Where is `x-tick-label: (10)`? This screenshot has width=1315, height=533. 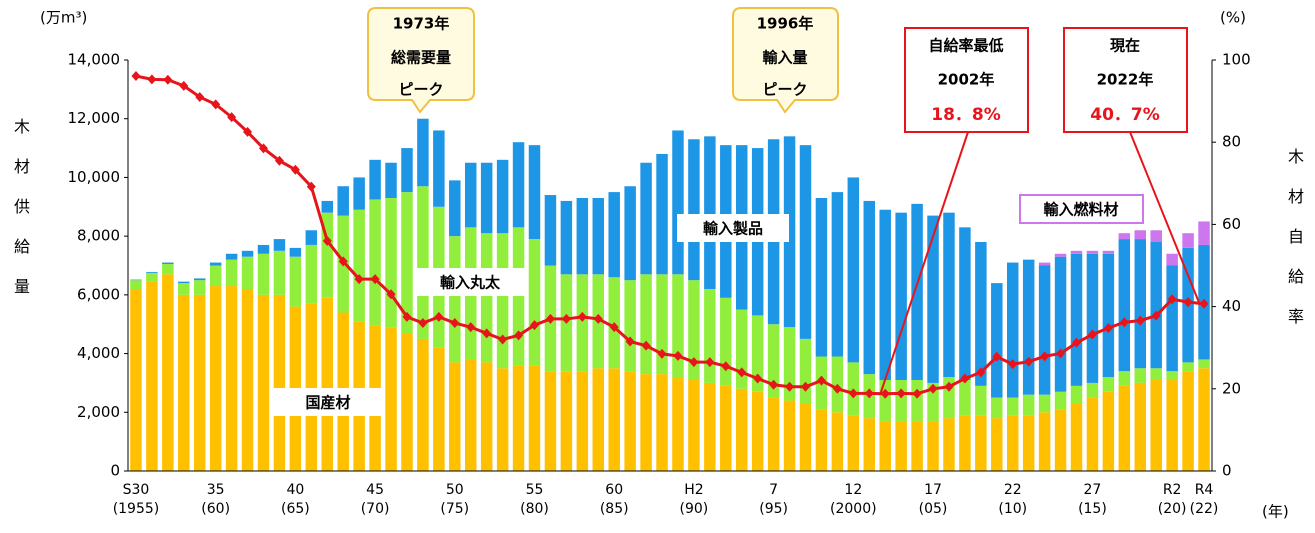 x-tick-label: (10) is located at coordinates (1012, 509).